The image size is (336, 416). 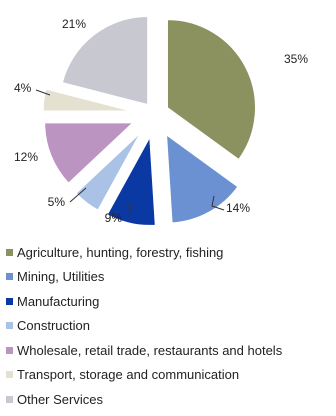 I want to click on legend-item-manufacturing: Manufacturing, so click(x=171, y=301).